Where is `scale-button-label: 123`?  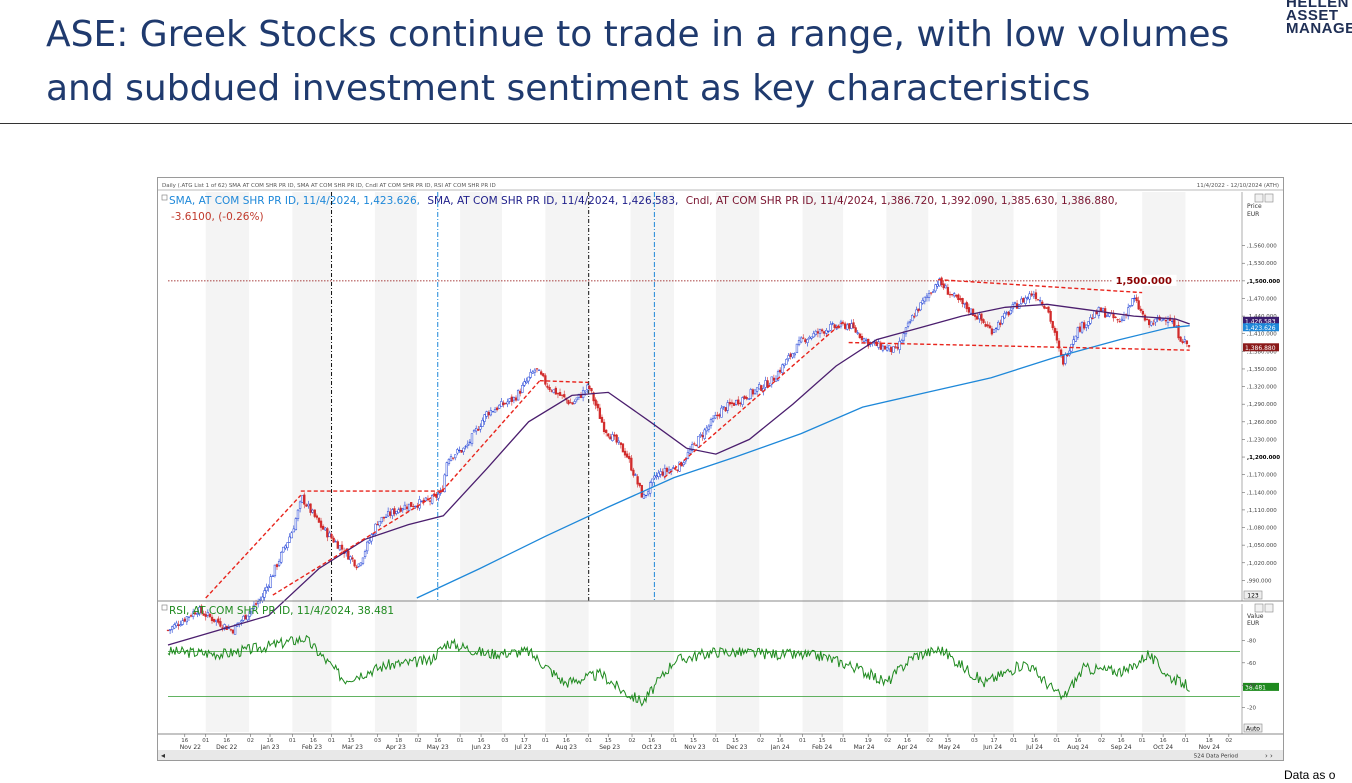
scale-button-label: 123 is located at coordinates (1253, 596).